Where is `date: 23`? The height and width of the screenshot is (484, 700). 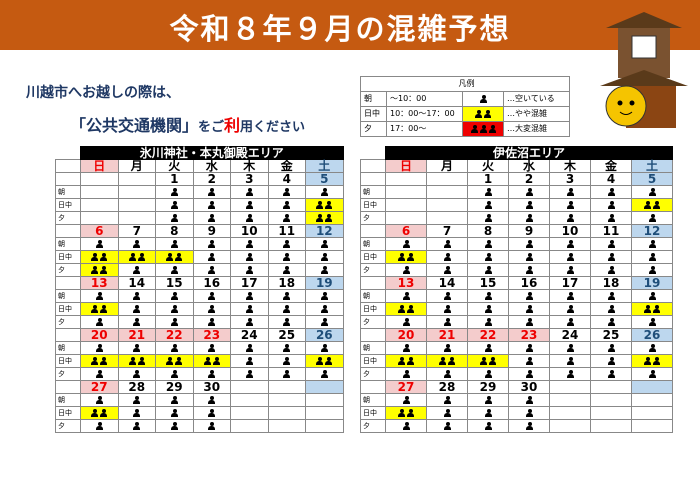 date: 23 is located at coordinates (529, 335).